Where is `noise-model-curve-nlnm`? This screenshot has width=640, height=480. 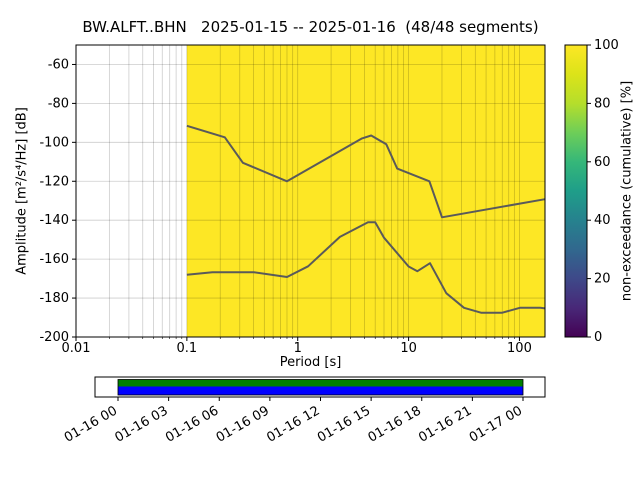
noise-model-curve-nlnm is located at coordinates (366, 267).